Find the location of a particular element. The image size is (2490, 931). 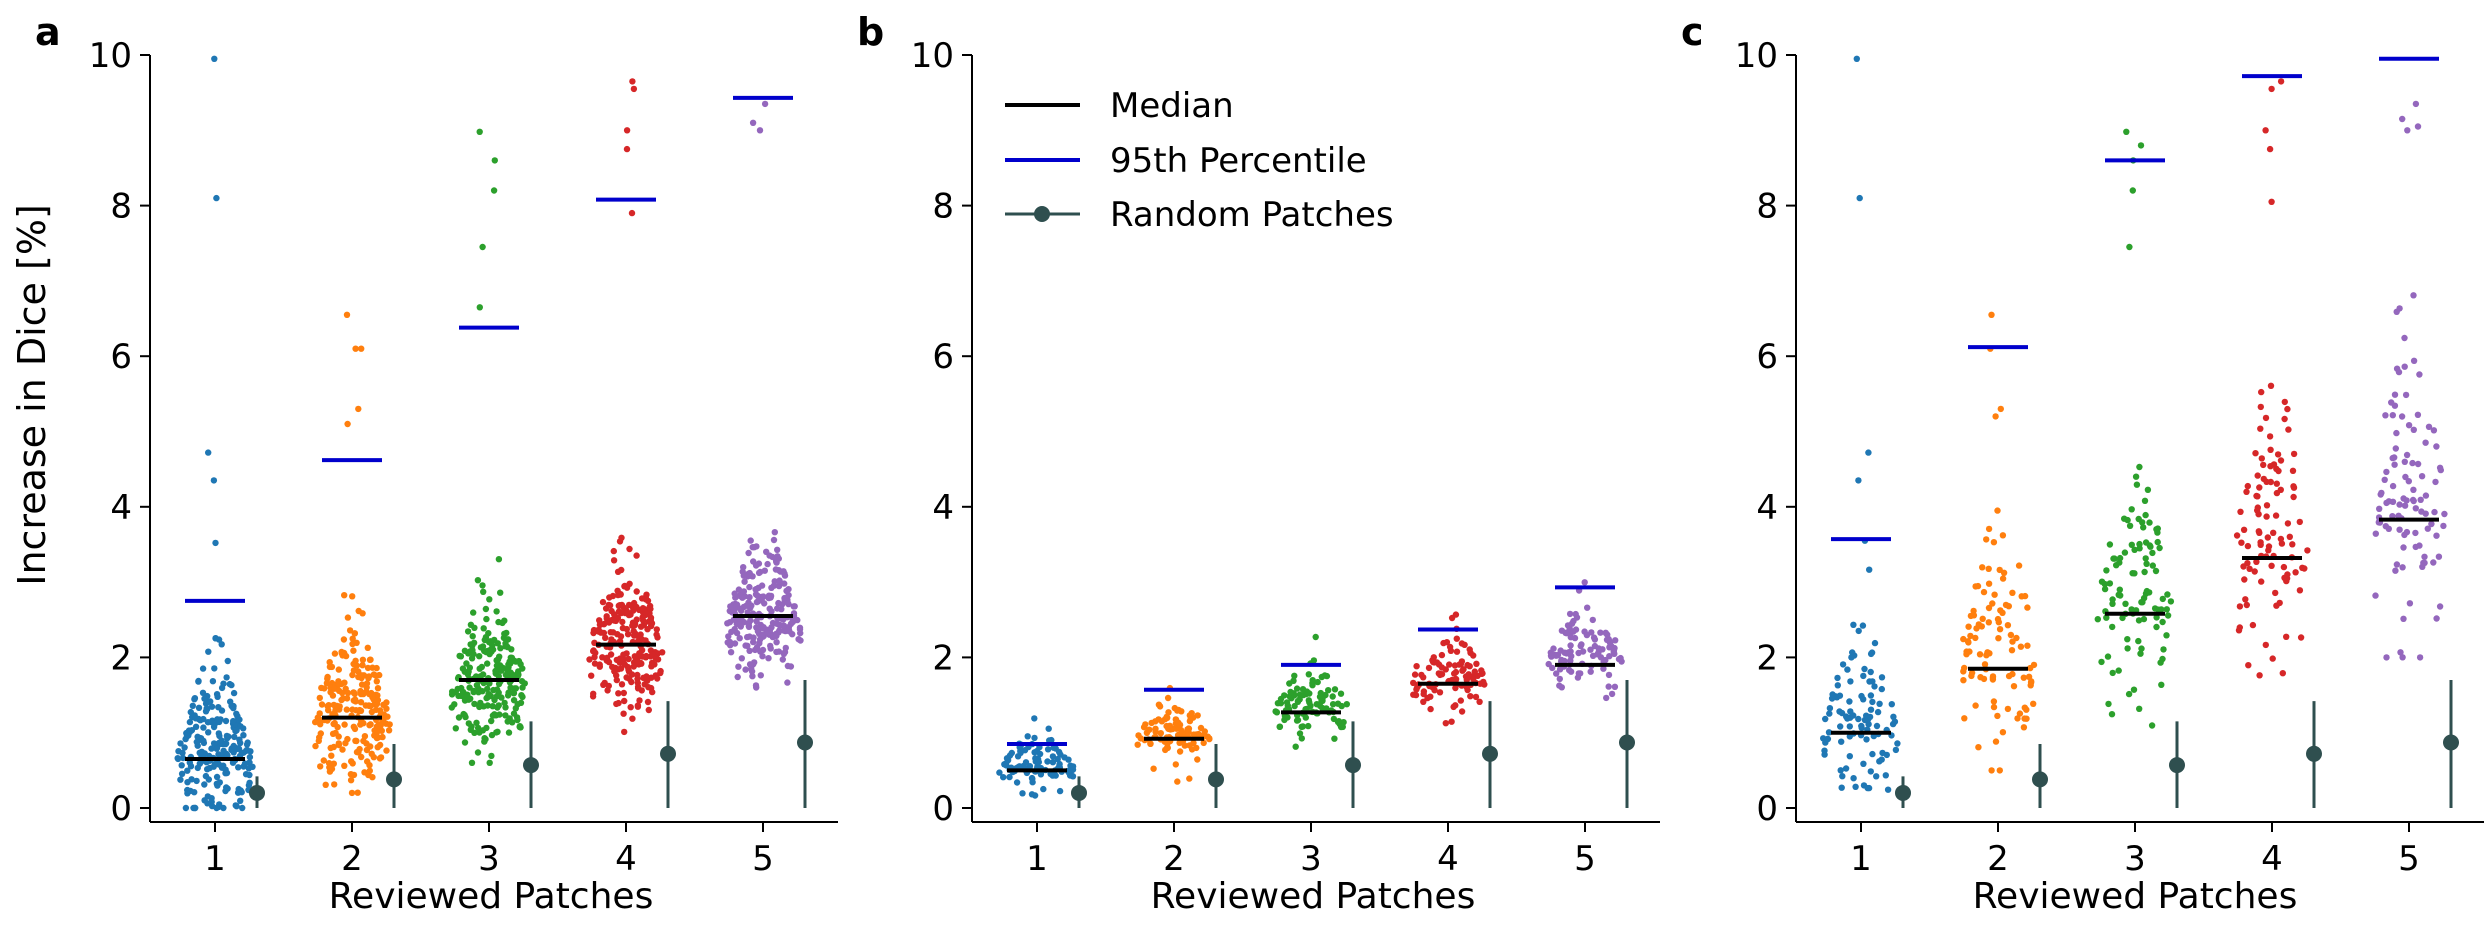

legend-median-label: Median is located at coordinates (1172, 106).